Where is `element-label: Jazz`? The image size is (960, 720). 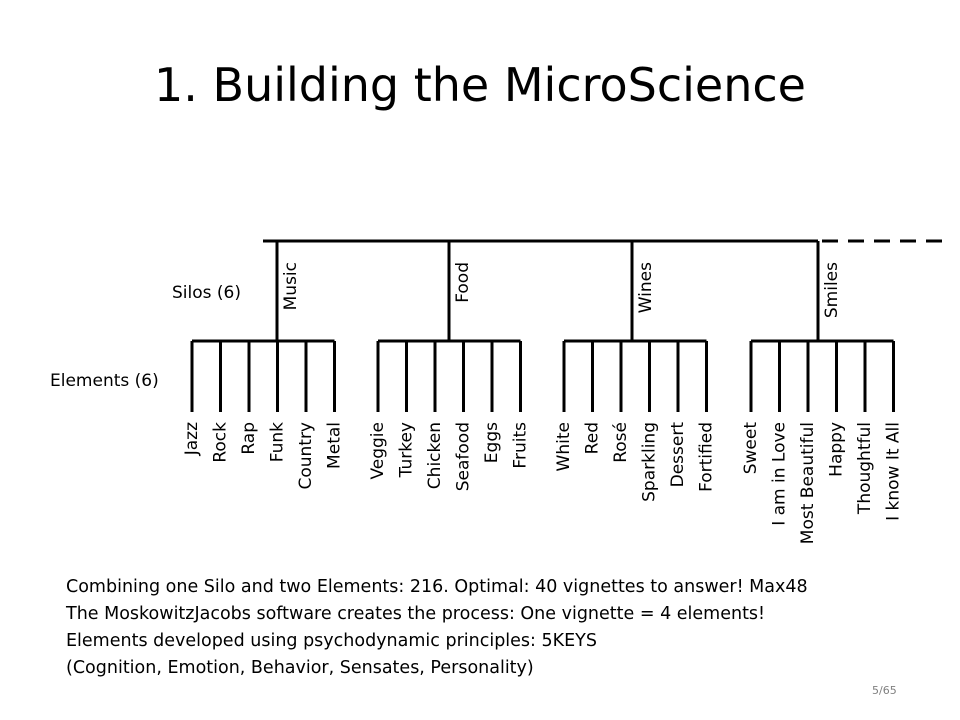 element-label: Jazz is located at coordinates (192, 439).